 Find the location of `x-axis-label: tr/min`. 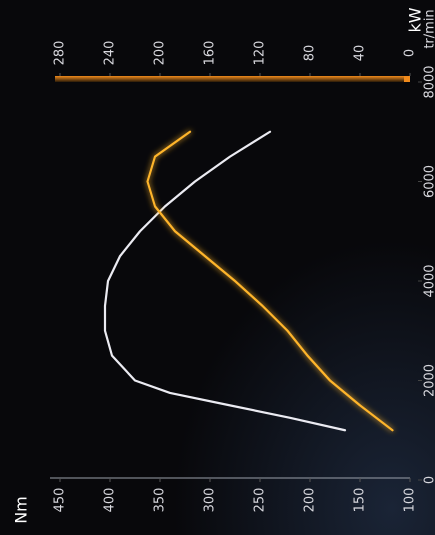

x-axis-label: tr/min is located at coordinates (429, 28).